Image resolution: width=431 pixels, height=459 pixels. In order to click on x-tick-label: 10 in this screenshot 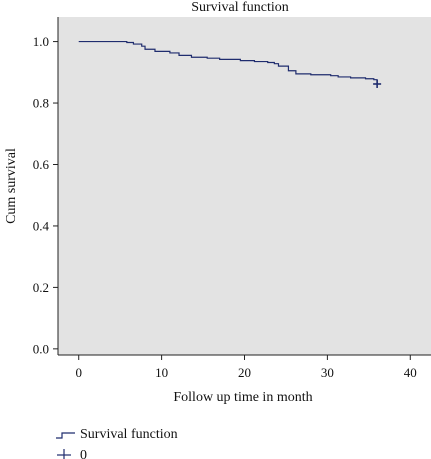, I will do `click(161, 372)`.